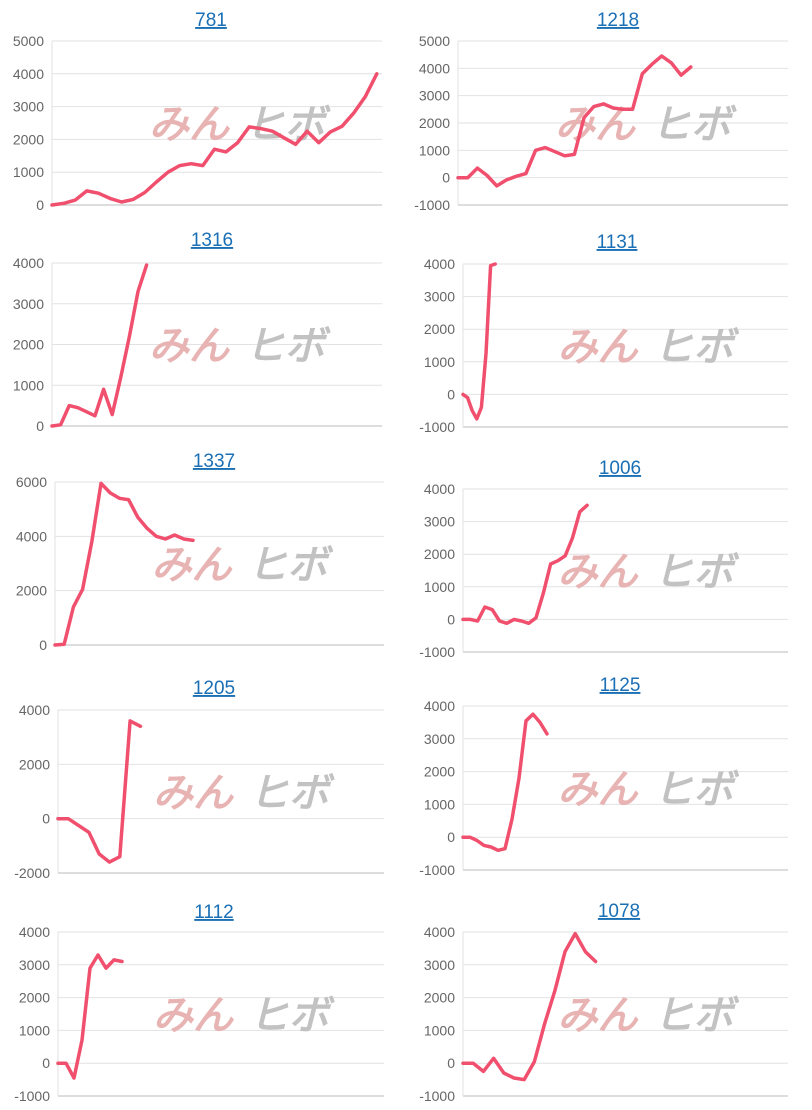 Image resolution: width=812 pixels, height=1110 pixels. Describe the element at coordinates (214, 688) in the screenshot. I see `chart-title-link: 1205` at that location.